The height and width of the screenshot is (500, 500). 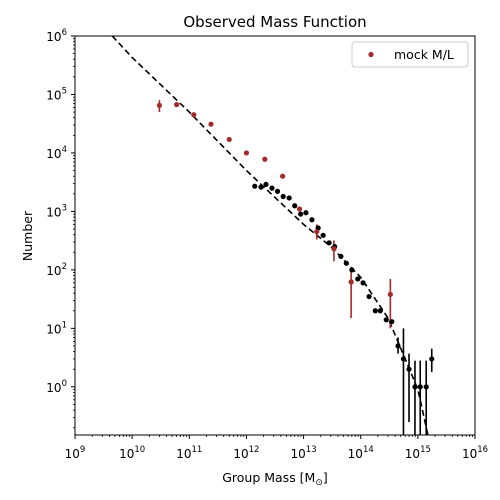 I want to click on y-tick-label: 10¹, so click(x=56, y=328).